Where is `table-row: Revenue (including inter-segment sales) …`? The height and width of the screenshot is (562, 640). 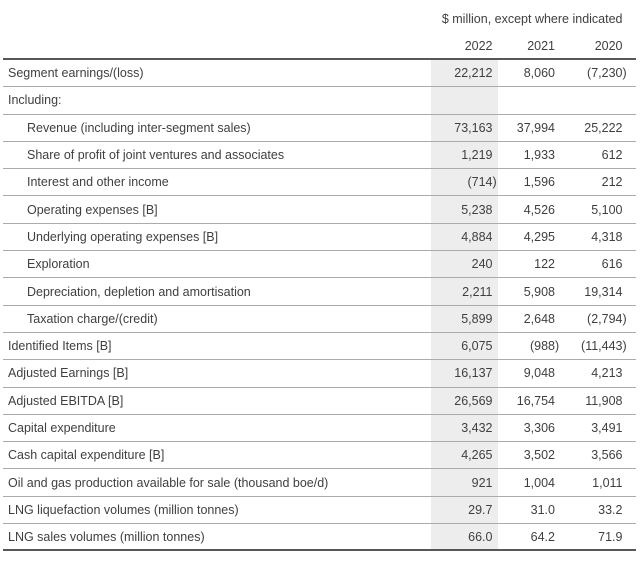
table-row: Revenue (including inter-segment sales) … is located at coordinates (319, 128).